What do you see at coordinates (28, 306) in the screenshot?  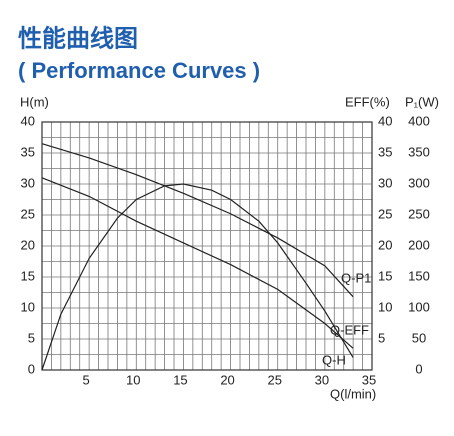 I see `y-tick-label: 10` at bounding box center [28, 306].